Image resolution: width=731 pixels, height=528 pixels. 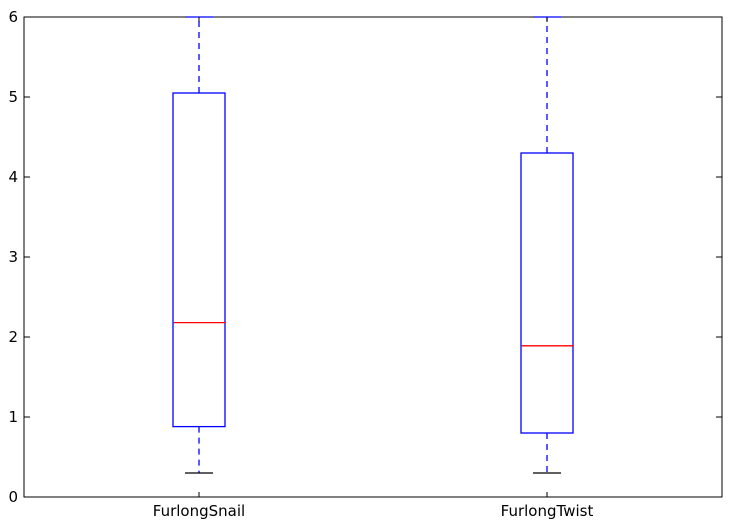 What do you see at coordinates (199, 511) in the screenshot?
I see `x-tick-label: FurlongSnail` at bounding box center [199, 511].